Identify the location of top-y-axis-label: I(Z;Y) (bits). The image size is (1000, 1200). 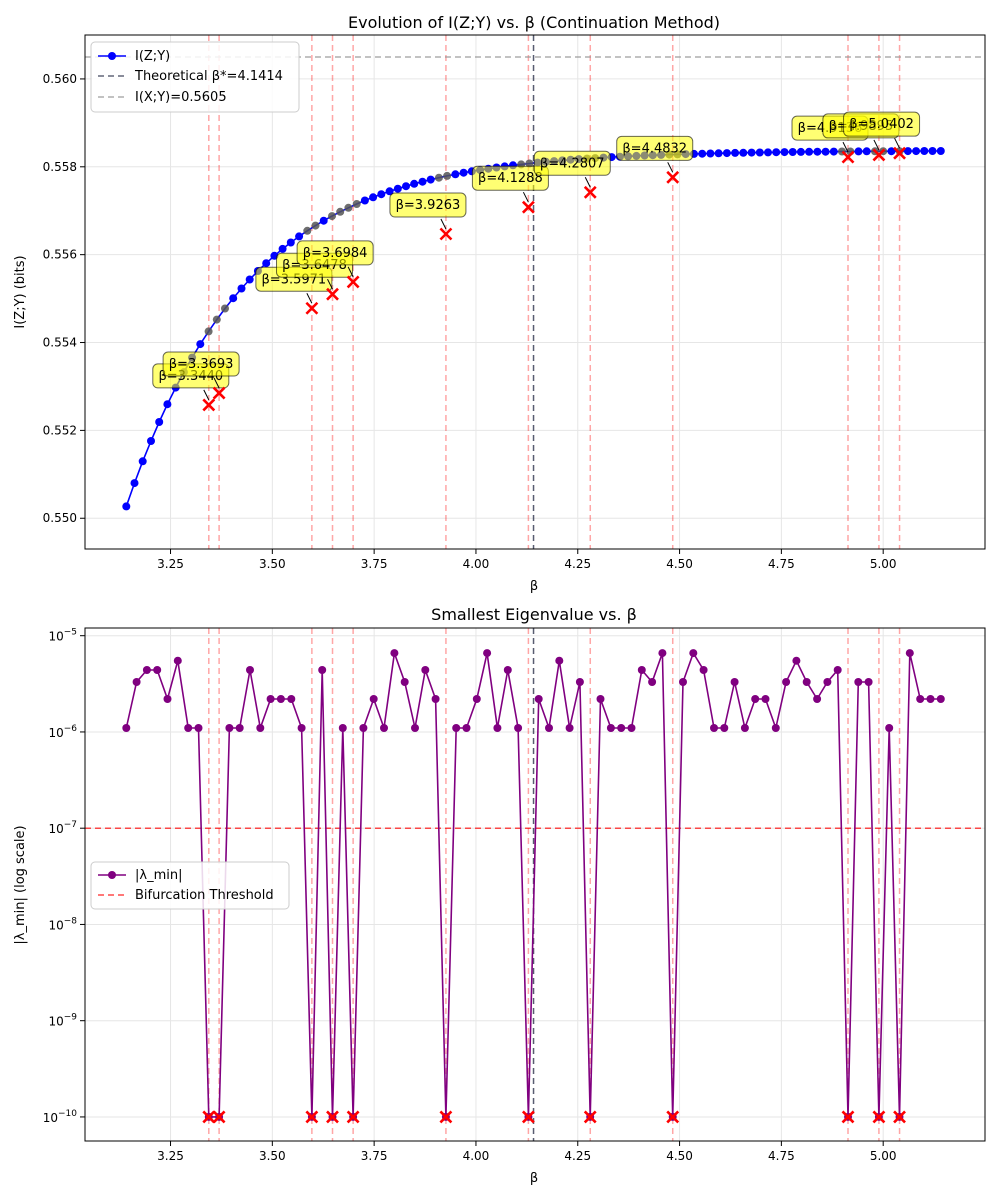
(20, 291).